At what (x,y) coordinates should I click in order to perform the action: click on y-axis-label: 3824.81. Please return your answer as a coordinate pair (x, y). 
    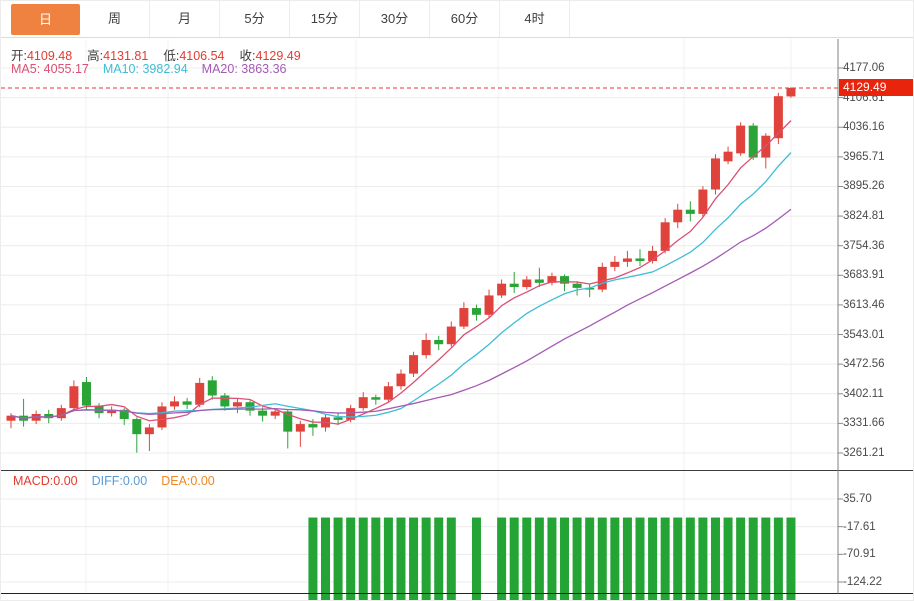
    Looking at the image, I should click on (864, 216).